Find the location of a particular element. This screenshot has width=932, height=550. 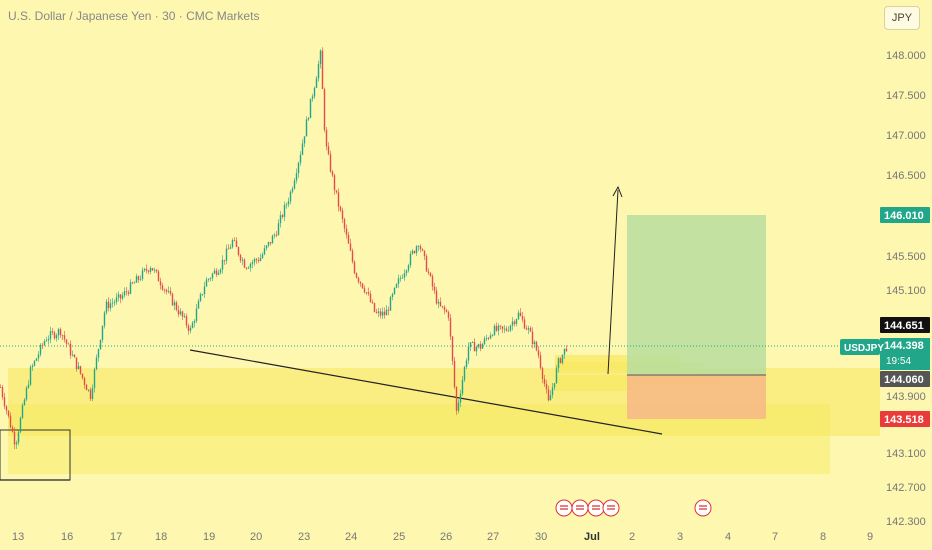

time-tick-label: 24 is located at coordinates (351, 537).